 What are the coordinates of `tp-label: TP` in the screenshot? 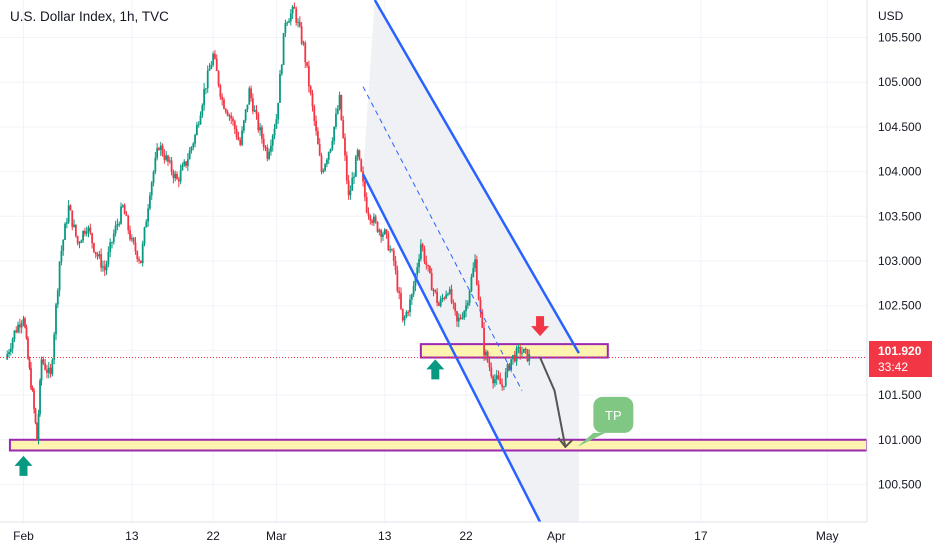 It's located at (613, 415).